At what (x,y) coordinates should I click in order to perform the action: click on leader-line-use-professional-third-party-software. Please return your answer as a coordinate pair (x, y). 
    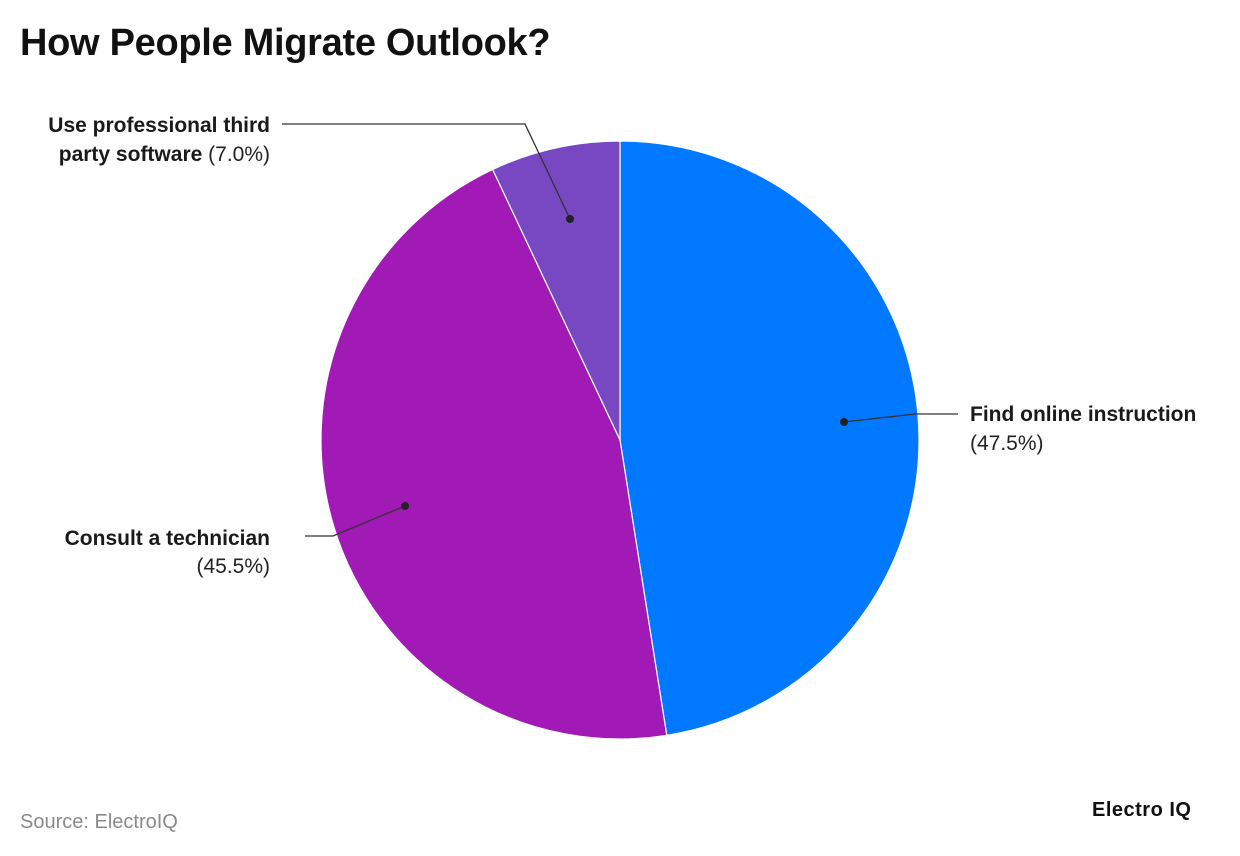
    Looking at the image, I should click on (426, 171).